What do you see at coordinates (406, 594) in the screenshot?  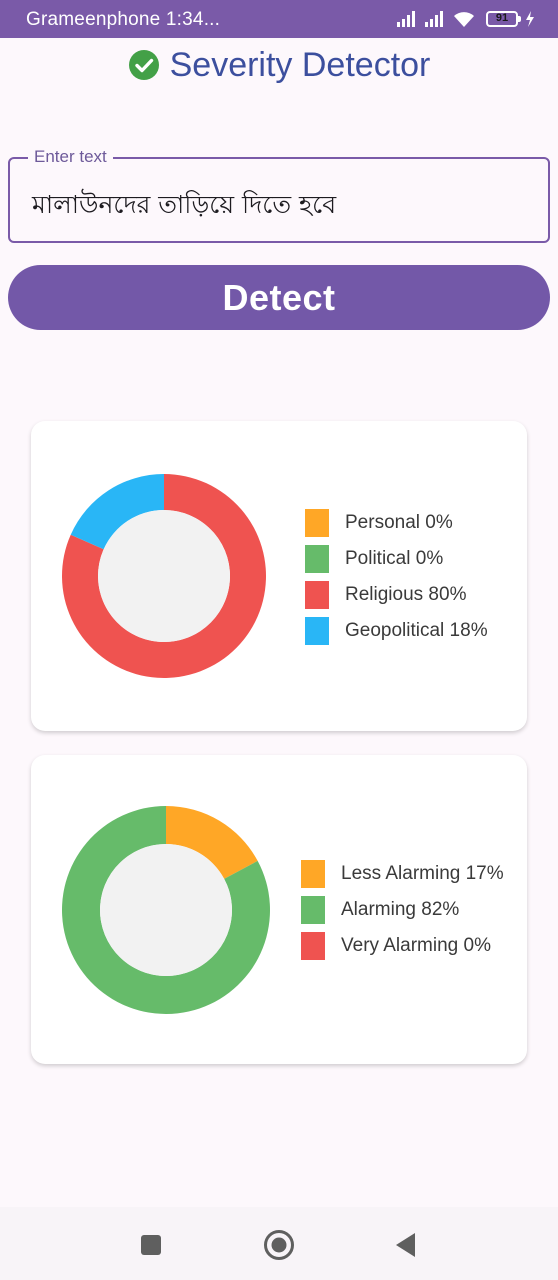 I see `legend-label: Religious 80%` at bounding box center [406, 594].